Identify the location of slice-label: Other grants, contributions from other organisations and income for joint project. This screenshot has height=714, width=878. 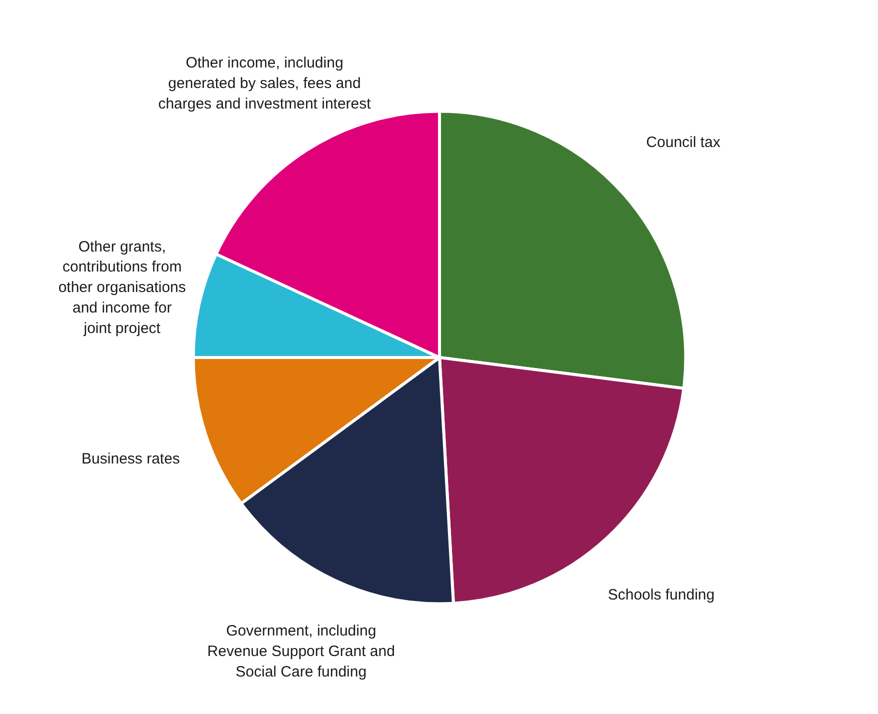
(122, 287).